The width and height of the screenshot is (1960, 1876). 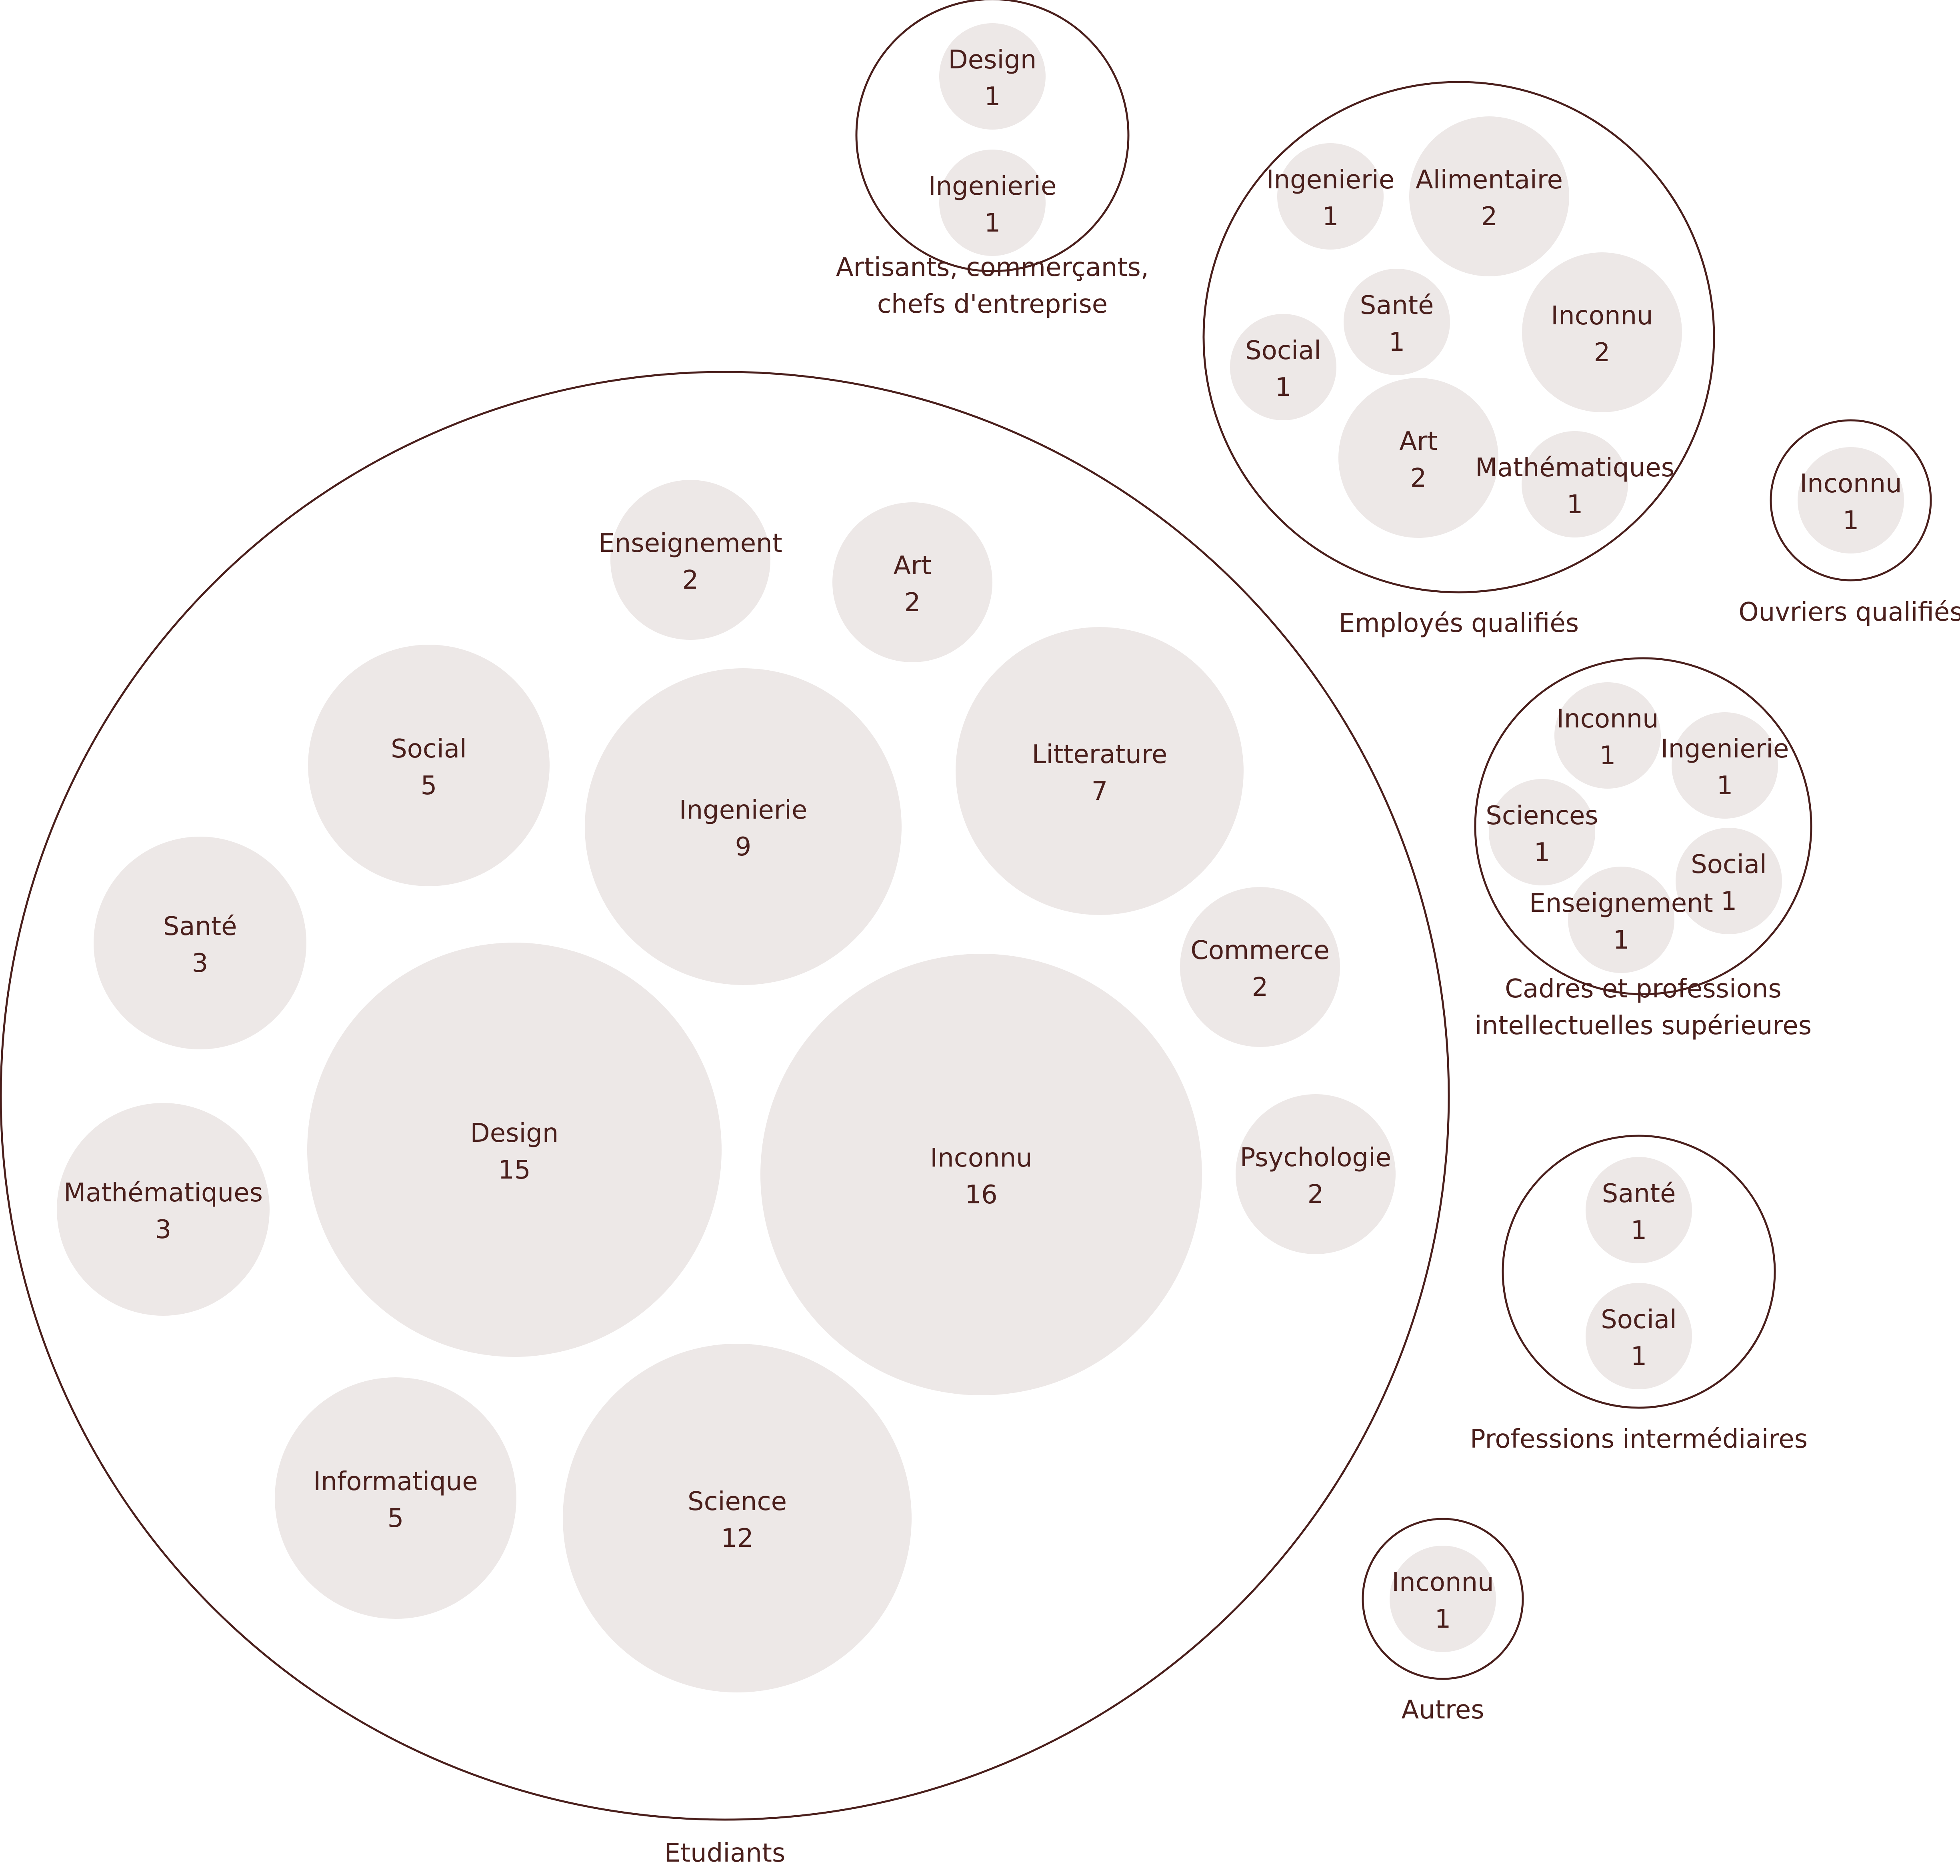 I want to click on bubble-employes-qualifies-mathematiques: Mathématiques 1, so click(x=1574, y=484).